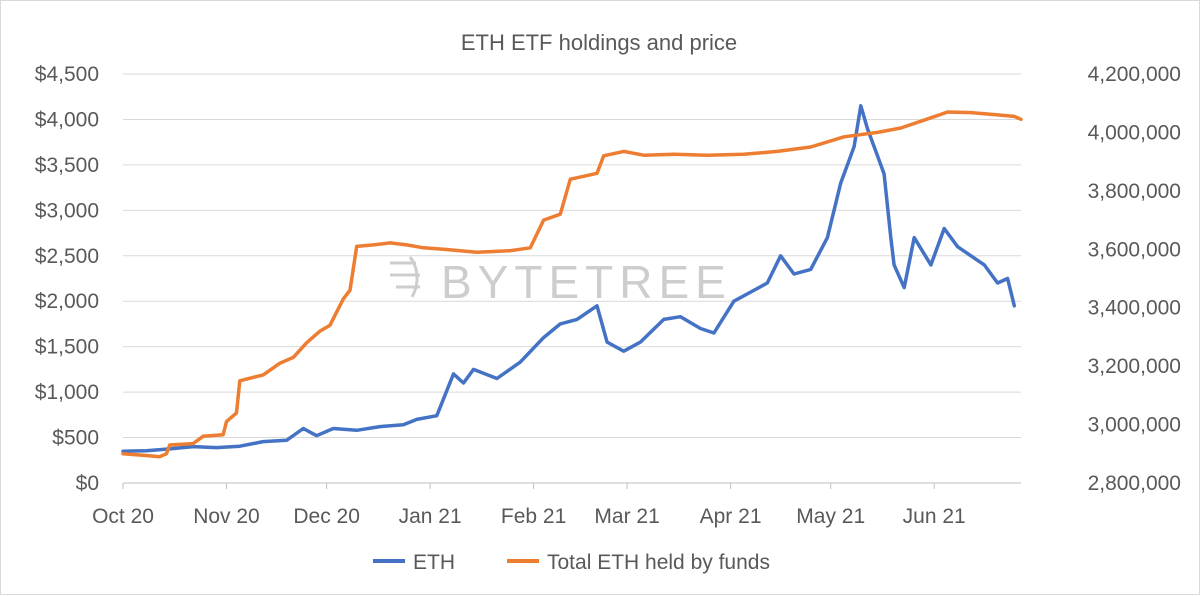 The image size is (1200, 596). Describe the element at coordinates (626, 516) in the screenshot. I see `x-tick-label: Mar 21` at that location.